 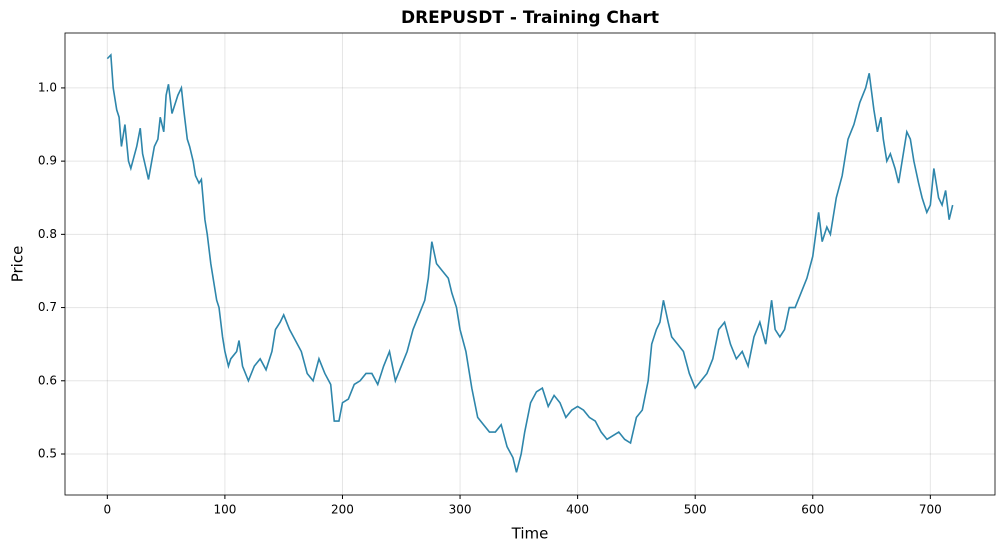 What do you see at coordinates (47, 307) in the screenshot?
I see `y-tick-label: 0.7` at bounding box center [47, 307].